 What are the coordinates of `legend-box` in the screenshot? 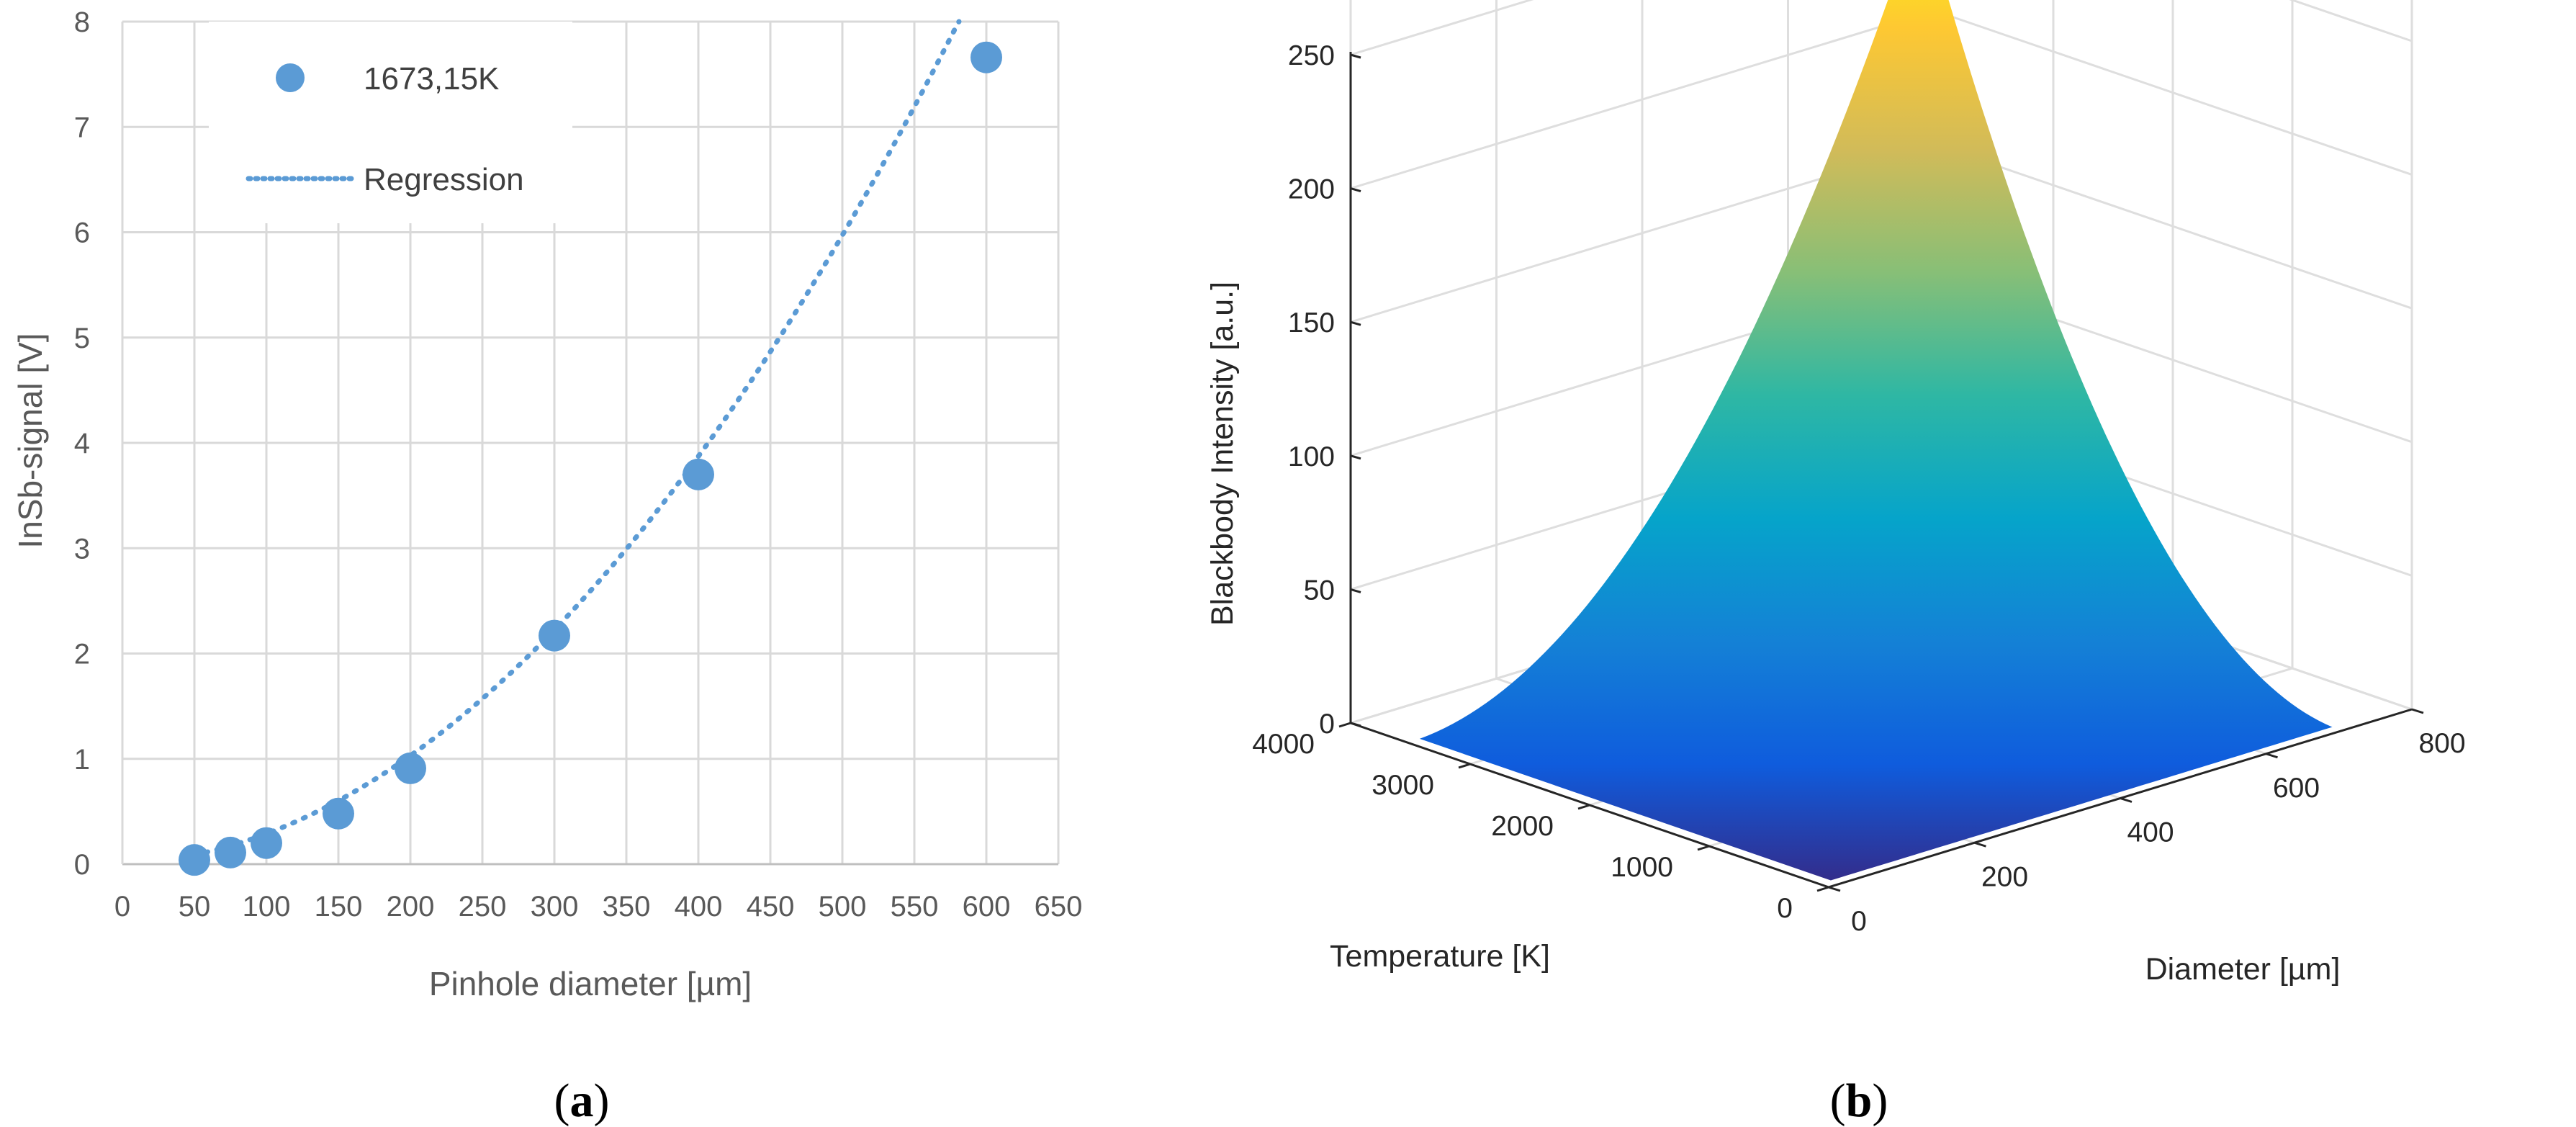 It's located at (390, 122).